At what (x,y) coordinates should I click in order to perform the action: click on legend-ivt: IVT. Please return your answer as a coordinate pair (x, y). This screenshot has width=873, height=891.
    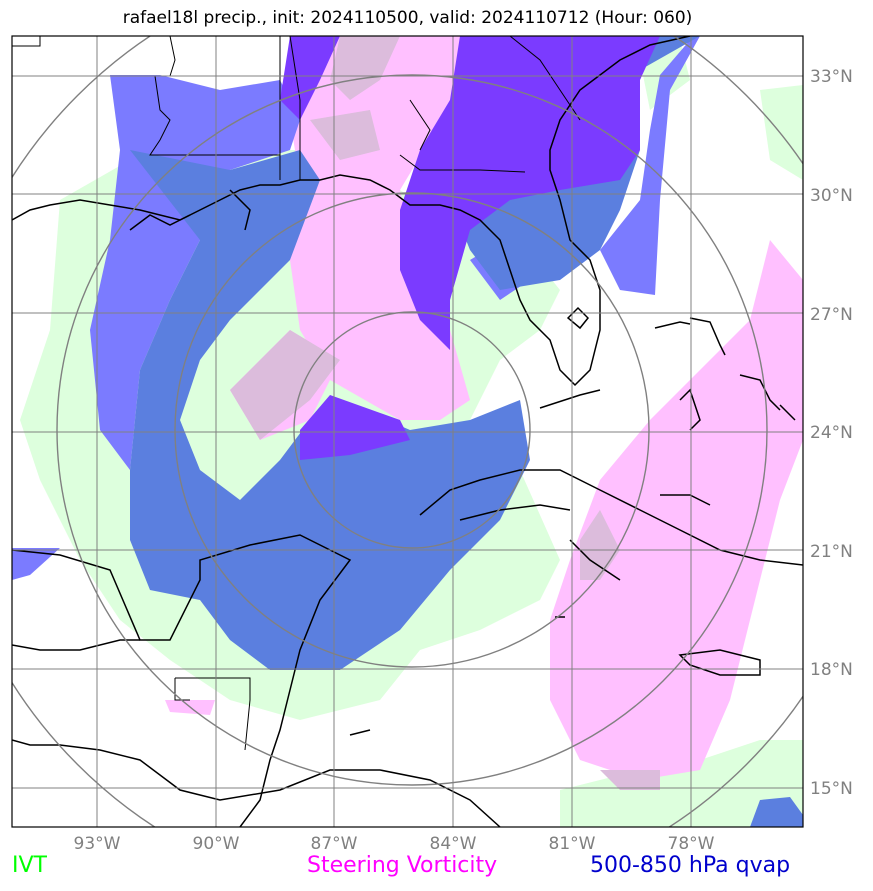
    Looking at the image, I should click on (29, 865).